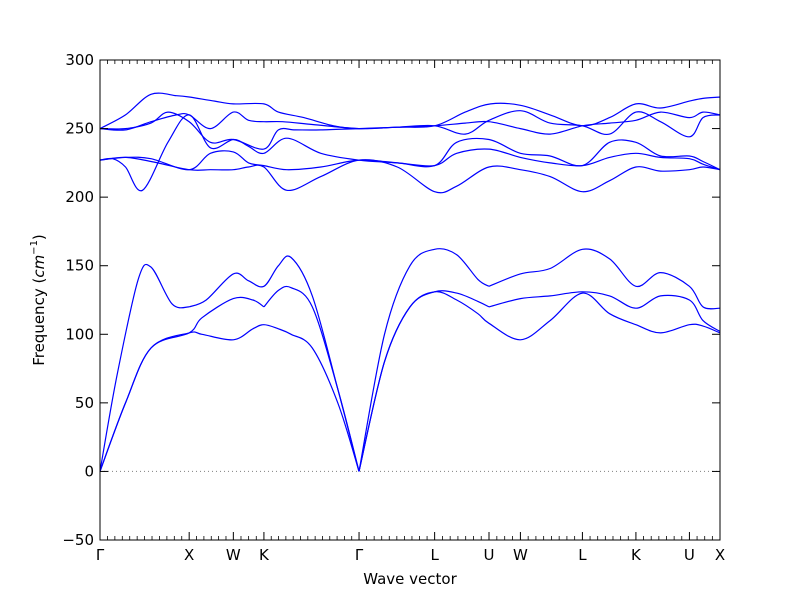  I want to click on x-axis-label: Wave vector, so click(410, 579).